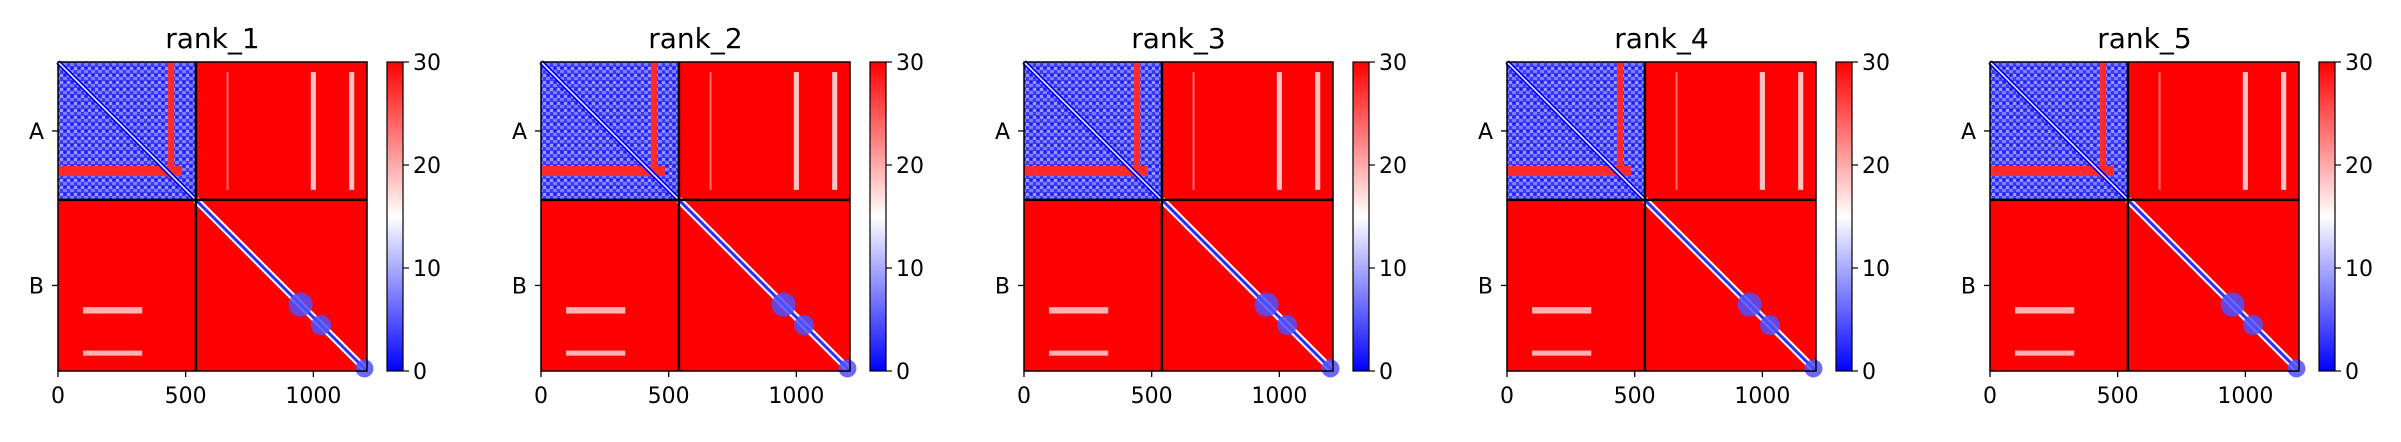 This screenshot has height=442, width=2401. Describe the element at coordinates (1485, 286) in the screenshot. I see `chain-label-B: B` at that location.